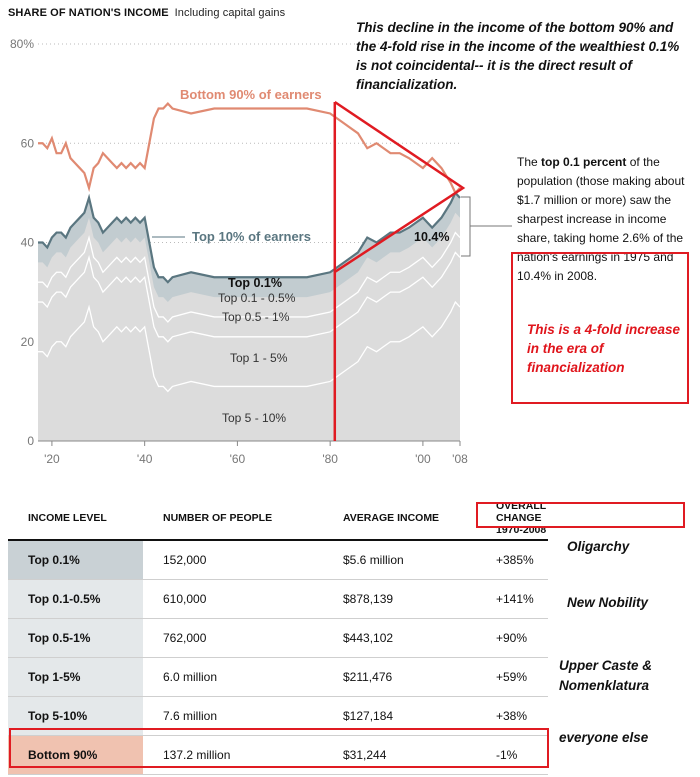  Describe the element at coordinates (606, 665) in the screenshot. I see `side-label-upper-caste: Upper Caste &` at that location.